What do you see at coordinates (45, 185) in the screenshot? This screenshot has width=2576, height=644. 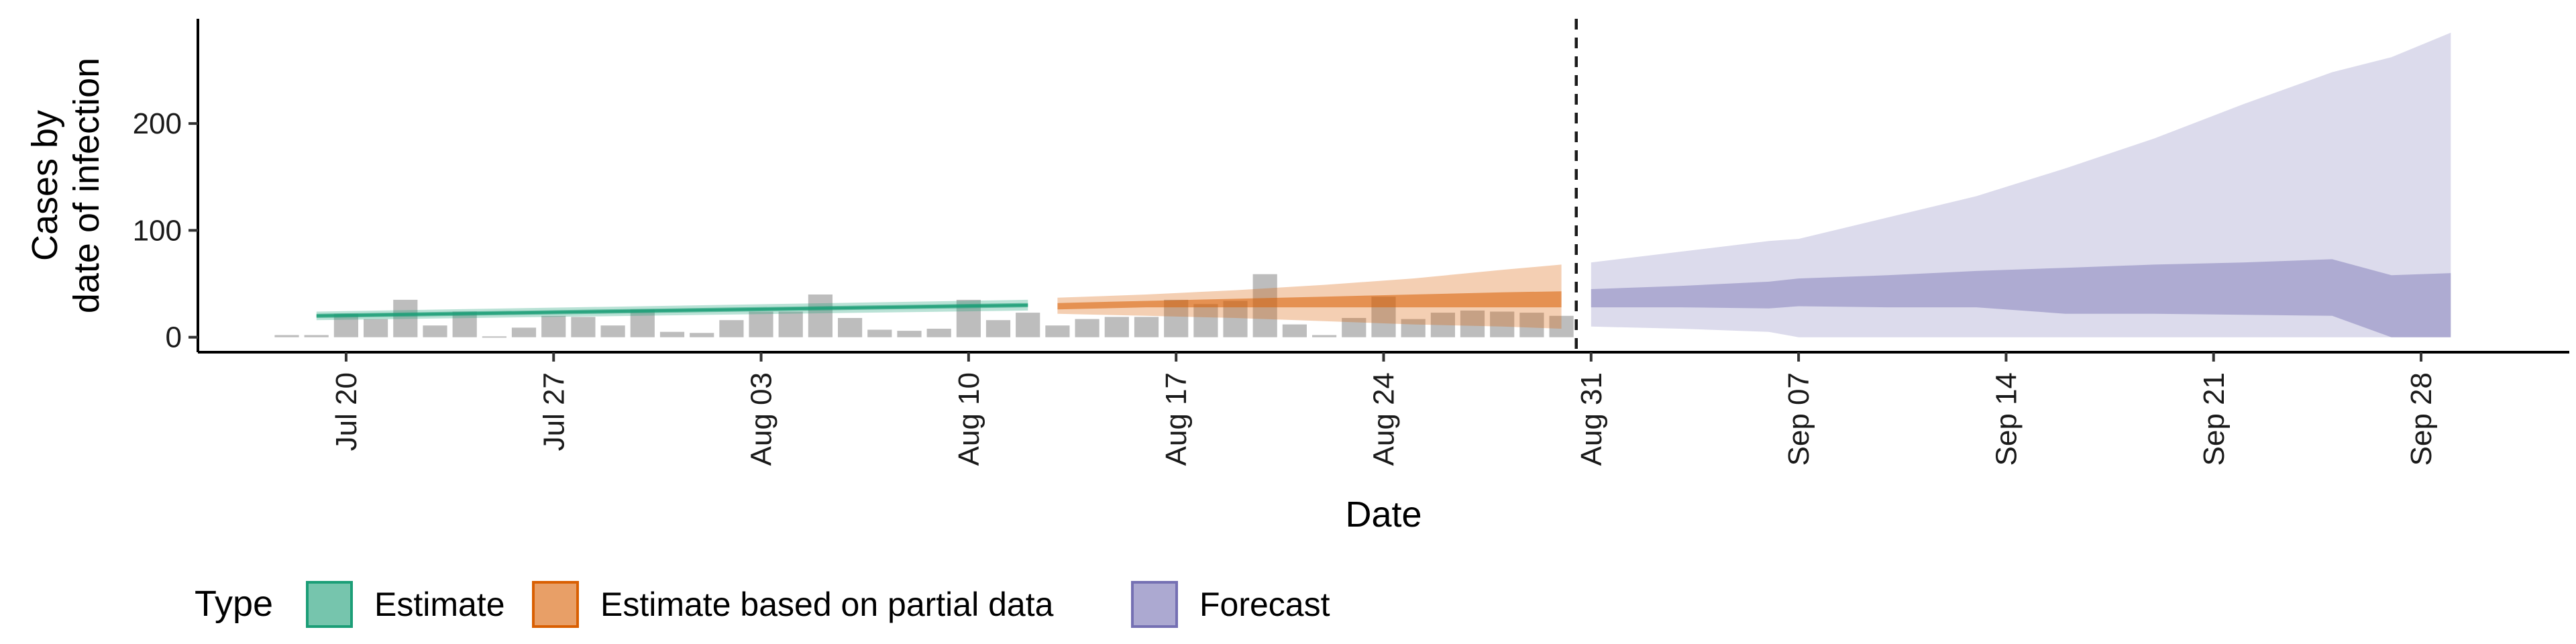 I see `y-axis-title-line: Cases by` at bounding box center [45, 185].